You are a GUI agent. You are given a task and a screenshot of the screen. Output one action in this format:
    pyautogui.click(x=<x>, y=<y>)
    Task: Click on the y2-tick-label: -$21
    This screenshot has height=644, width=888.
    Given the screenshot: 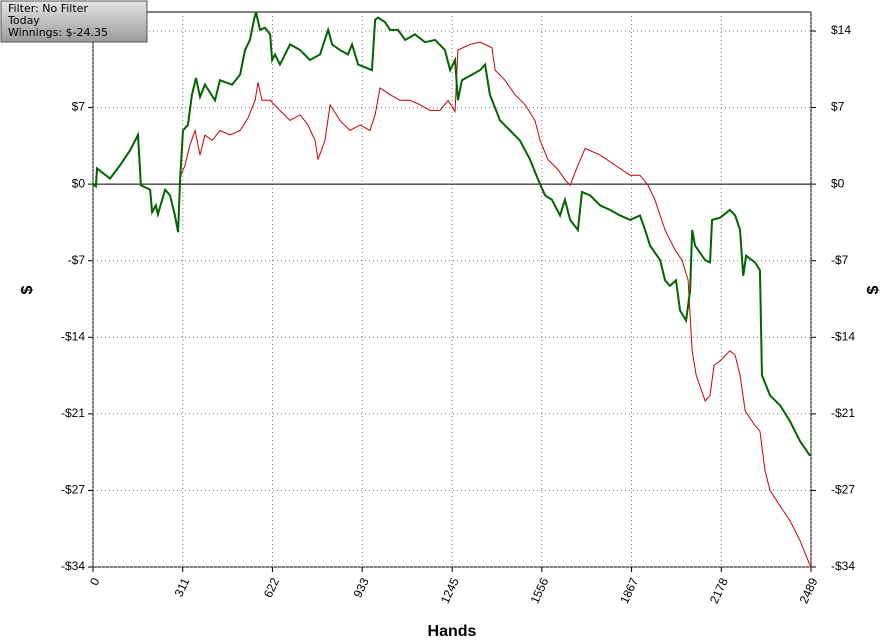 What is the action you would take?
    pyautogui.click(x=843, y=413)
    